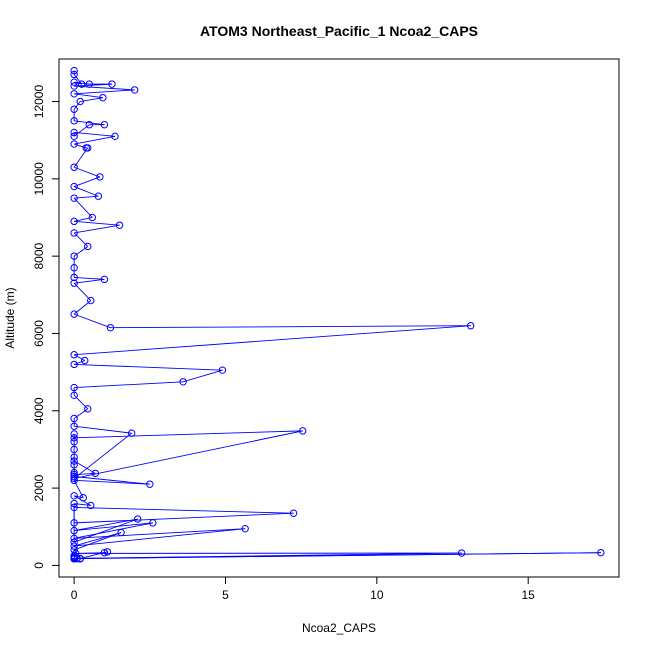 This screenshot has width=650, height=650. I want to click on x-tick-label: 0, so click(74, 595).